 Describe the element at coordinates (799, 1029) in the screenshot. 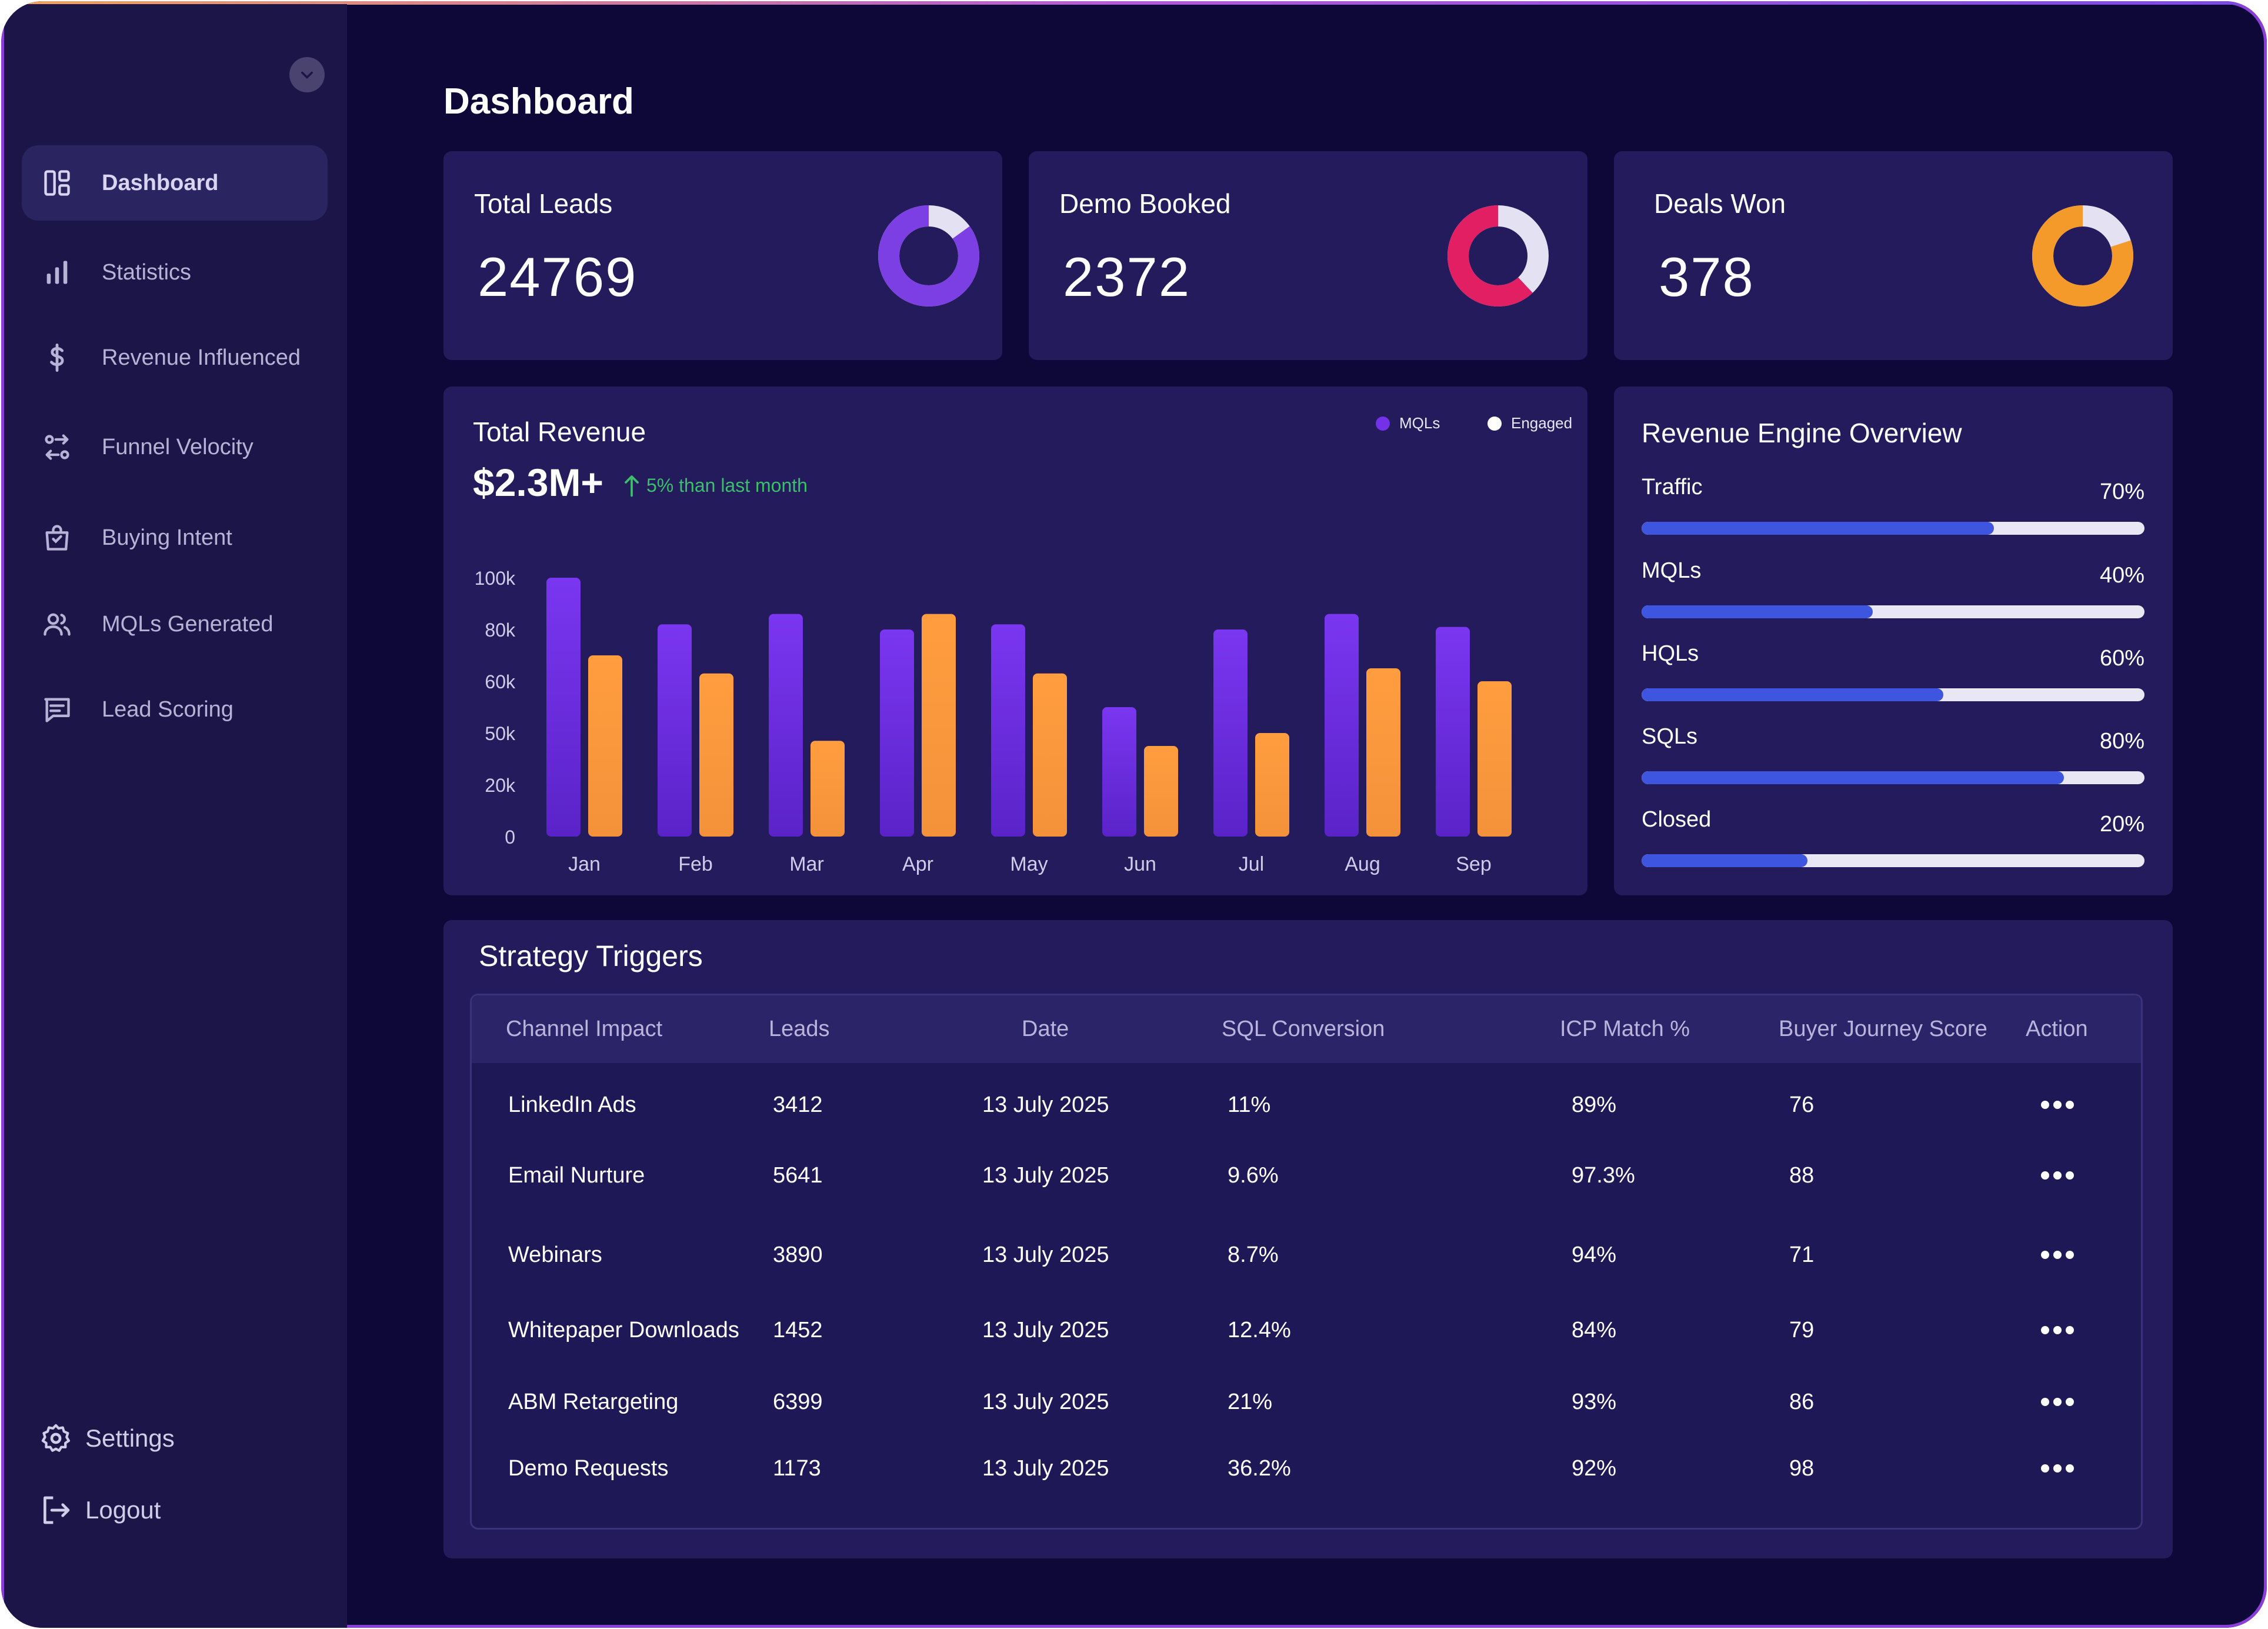

I see `column-header: Leads` at that location.